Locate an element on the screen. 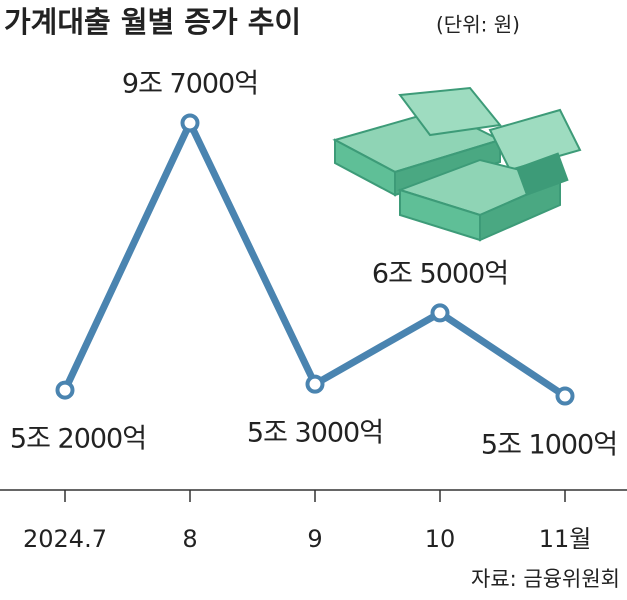 The width and height of the screenshot is (627, 600). source: 자료: 금융위원회 is located at coordinates (545, 579).